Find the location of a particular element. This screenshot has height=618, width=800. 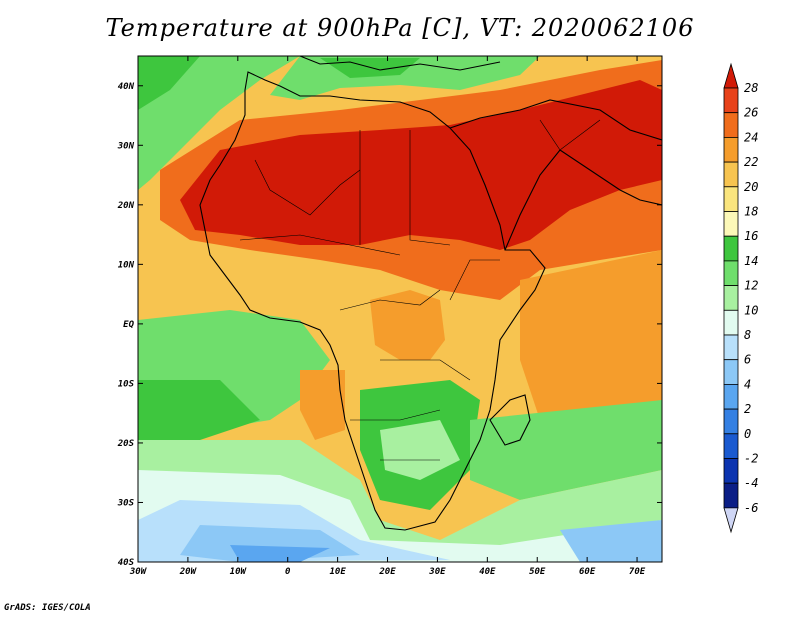

colorbar-label: 8 is located at coordinates (747, 335).